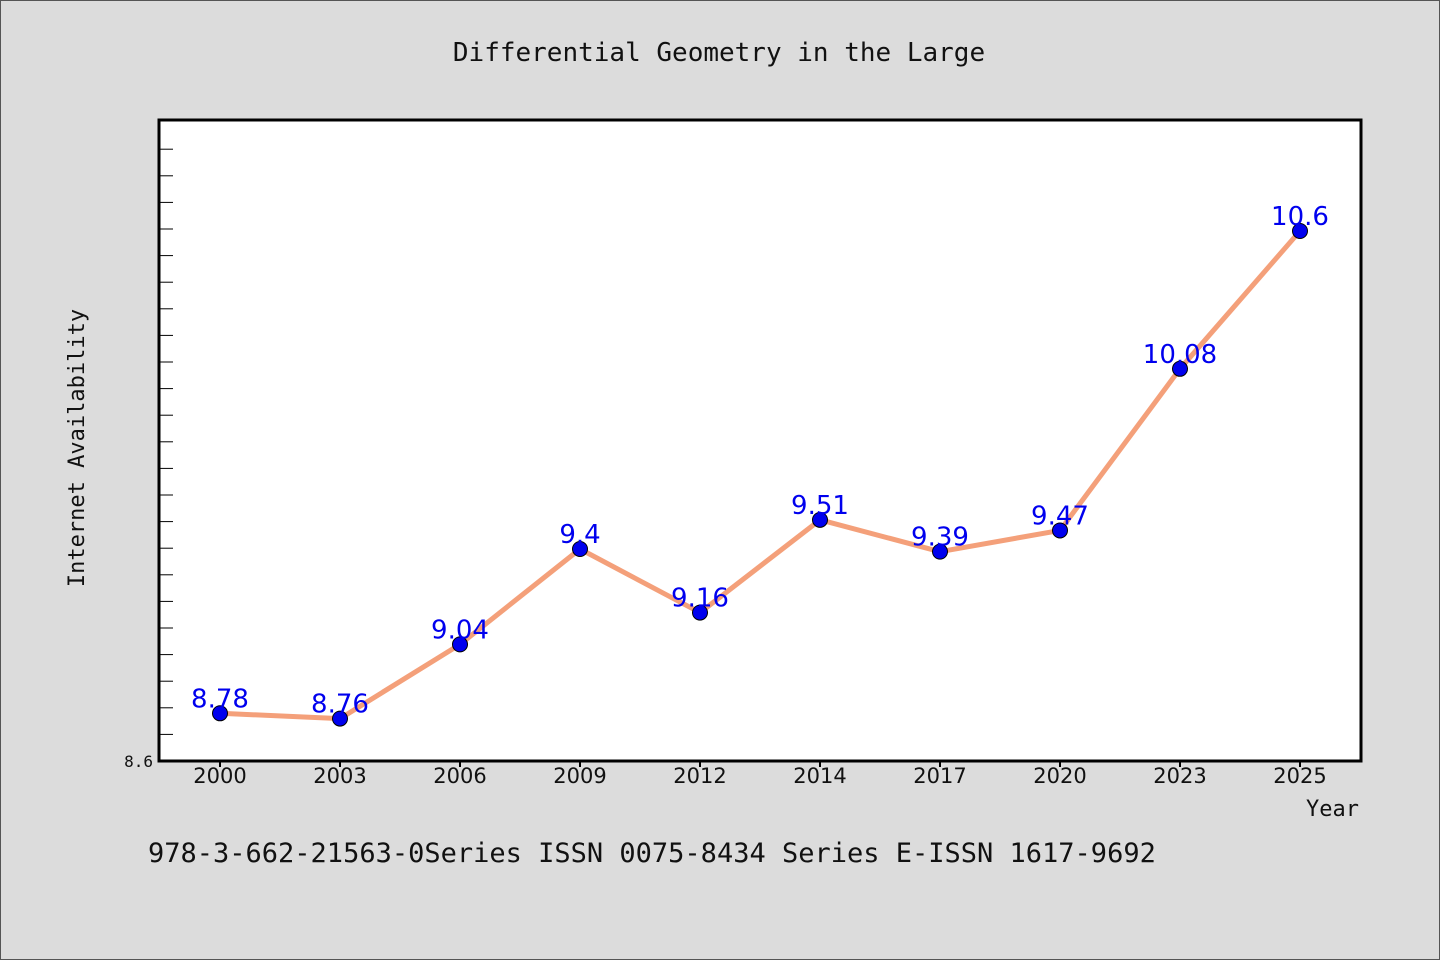 This screenshot has width=1440, height=960. What do you see at coordinates (339, 776) in the screenshot?
I see `x-tick-label: 2003` at bounding box center [339, 776].